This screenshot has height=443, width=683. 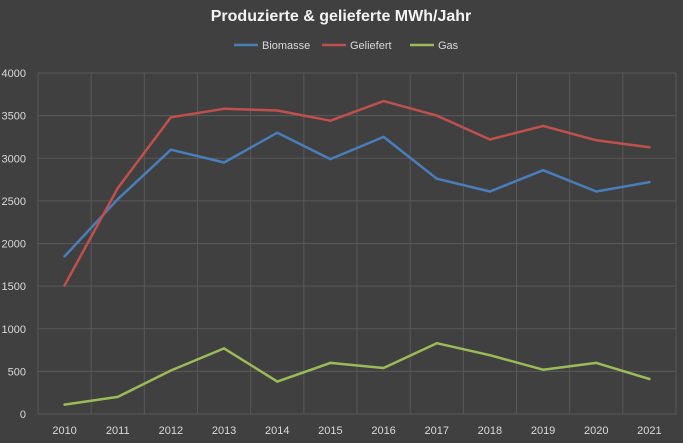 What do you see at coordinates (14, 202) in the screenshot?
I see `y-tick-label: 2500` at bounding box center [14, 202].